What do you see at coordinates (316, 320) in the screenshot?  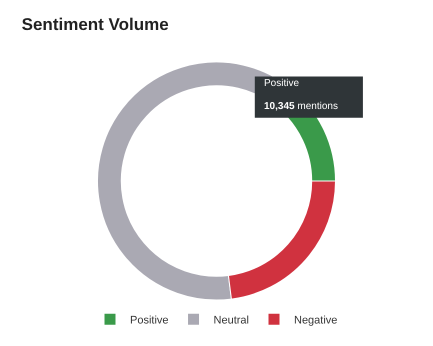 I see `legend-label: Negative` at bounding box center [316, 320].